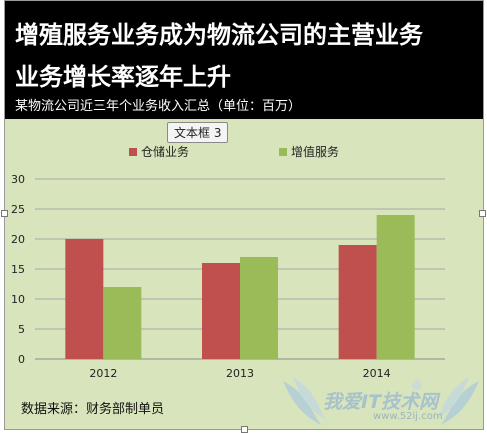 The image size is (487, 433). Describe the element at coordinates (103, 373) in the screenshot. I see `x-tick-label: 2012` at that location.